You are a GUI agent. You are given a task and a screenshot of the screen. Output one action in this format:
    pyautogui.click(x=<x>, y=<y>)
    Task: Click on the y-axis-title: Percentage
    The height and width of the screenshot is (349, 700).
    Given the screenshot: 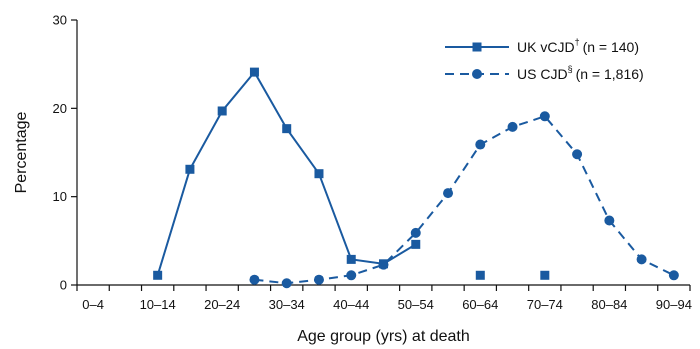 What is the action you would take?
    pyautogui.click(x=21, y=152)
    